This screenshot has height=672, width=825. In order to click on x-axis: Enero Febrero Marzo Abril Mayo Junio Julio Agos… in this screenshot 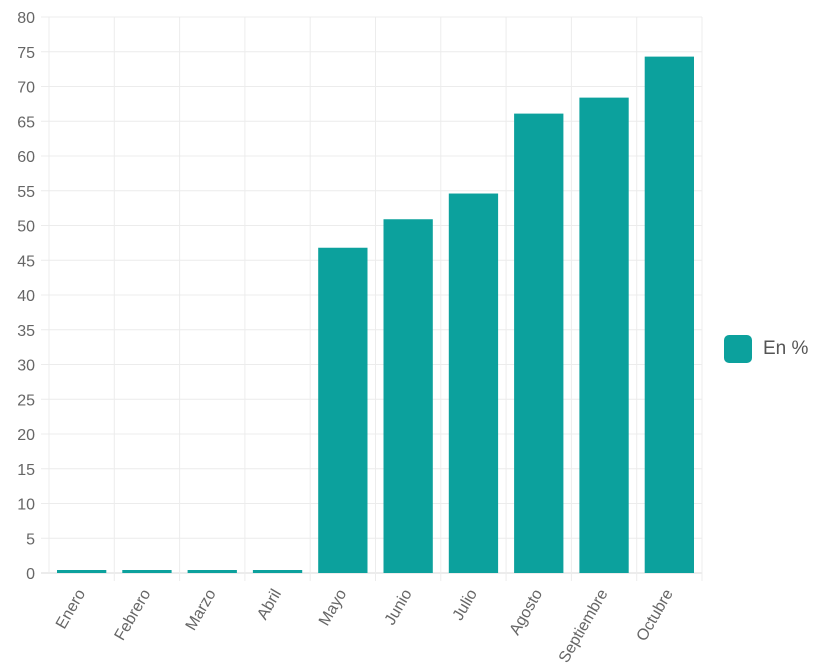, I will do `click(365, 625)`.